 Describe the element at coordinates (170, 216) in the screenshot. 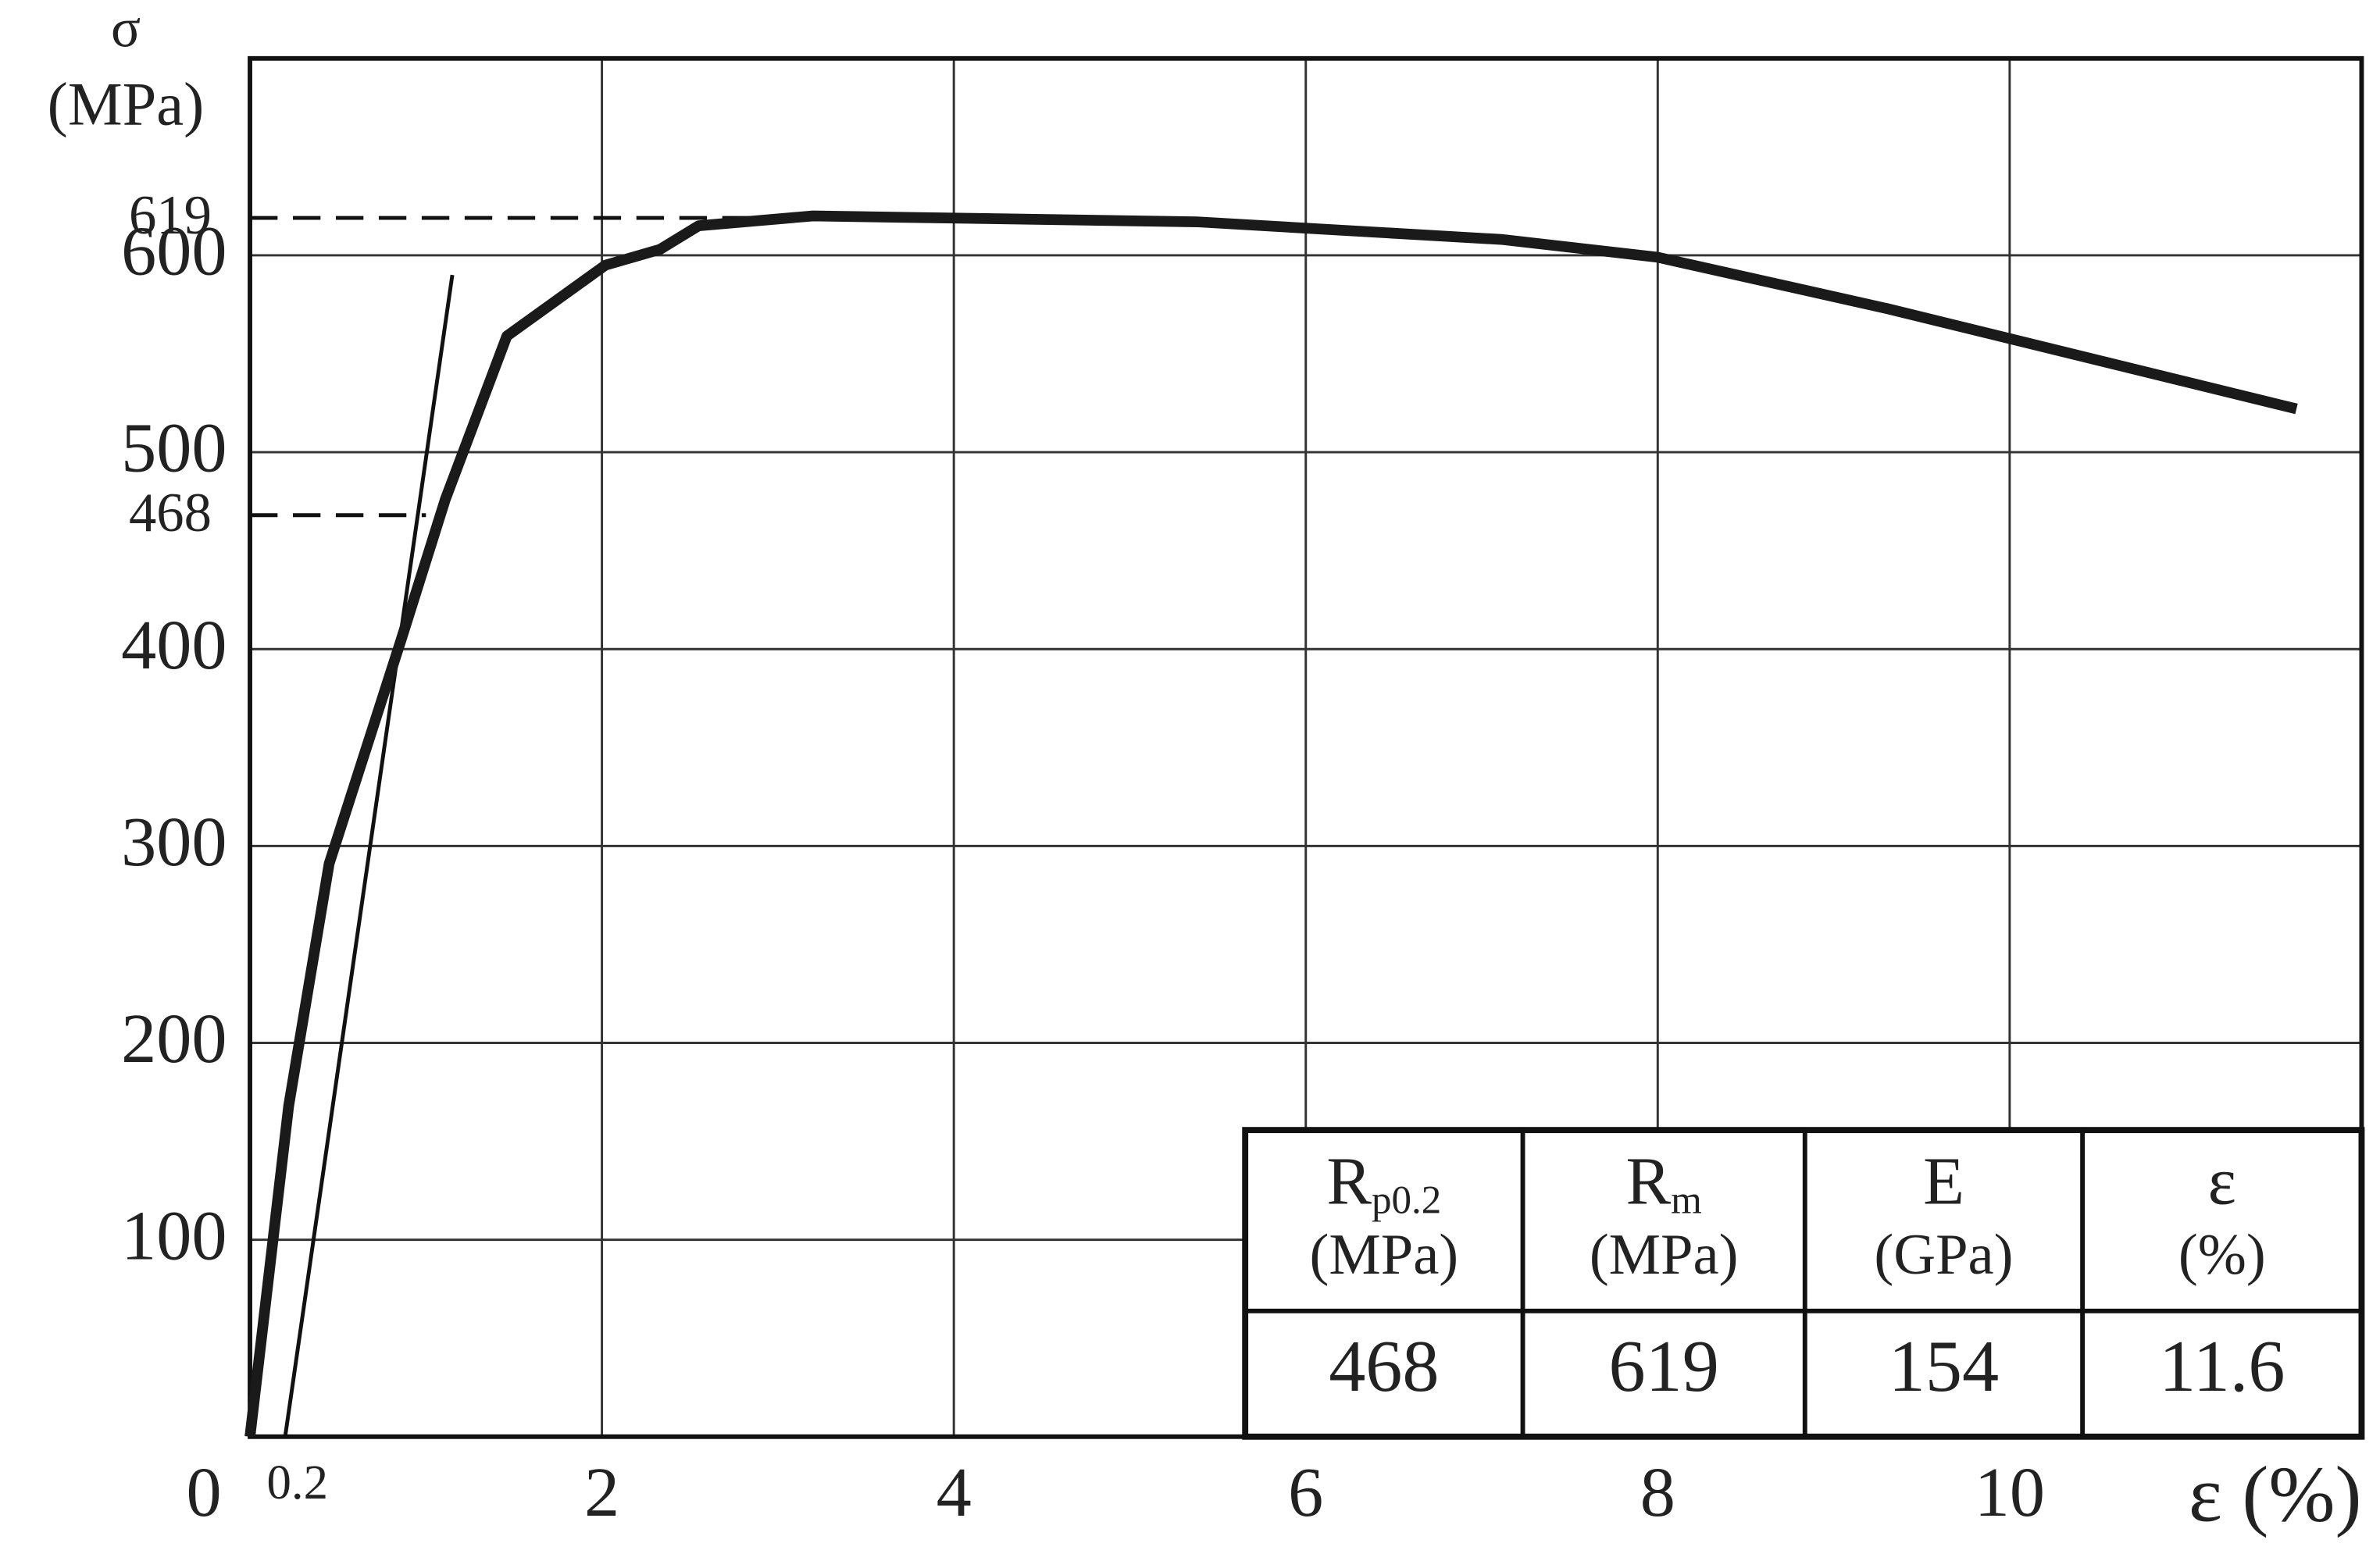

I see `reference-label: 619` at that location.